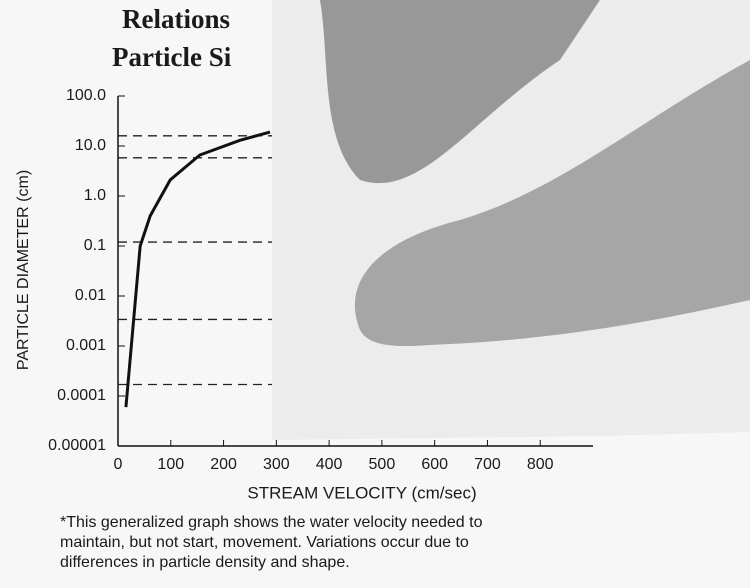  What do you see at coordinates (276, 464) in the screenshot?
I see `x-tick-label: 300` at bounding box center [276, 464].